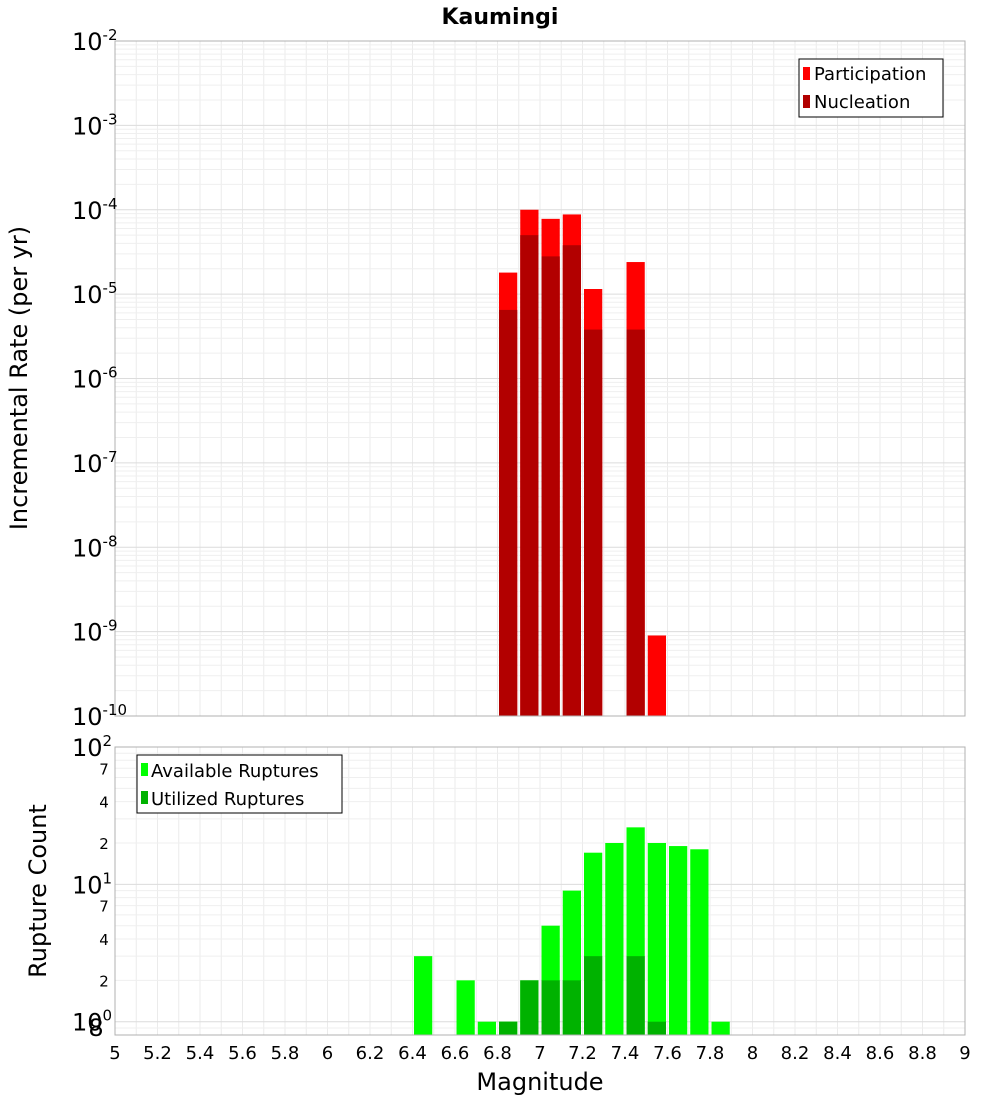 The height and width of the screenshot is (1100, 1000). Describe the element at coordinates (99, 716) in the screenshot. I see `y-tick-label: 10⁻¹⁰` at that location.